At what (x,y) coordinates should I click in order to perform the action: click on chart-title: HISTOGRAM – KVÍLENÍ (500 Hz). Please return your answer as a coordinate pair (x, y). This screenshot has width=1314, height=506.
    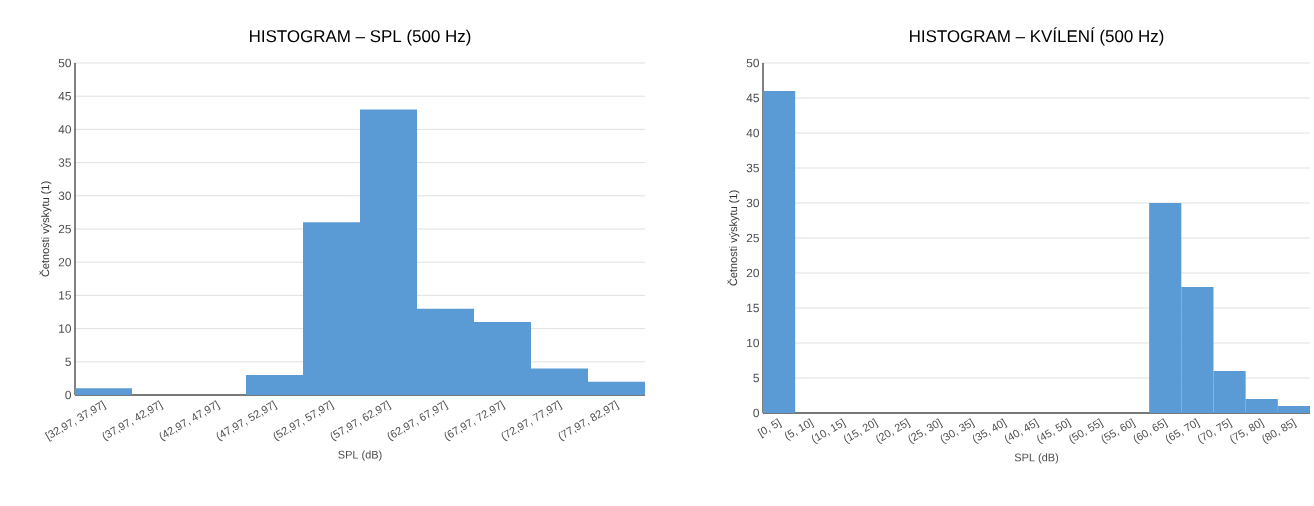
    Looking at the image, I should click on (1037, 36).